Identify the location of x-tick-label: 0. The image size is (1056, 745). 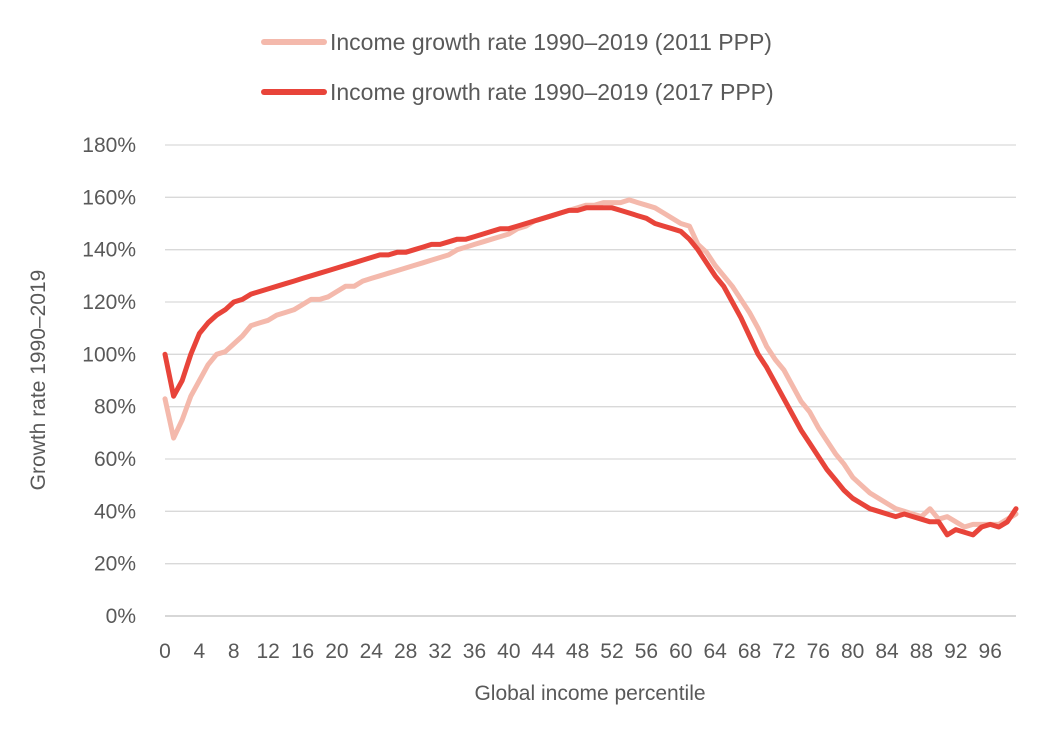
(165, 651).